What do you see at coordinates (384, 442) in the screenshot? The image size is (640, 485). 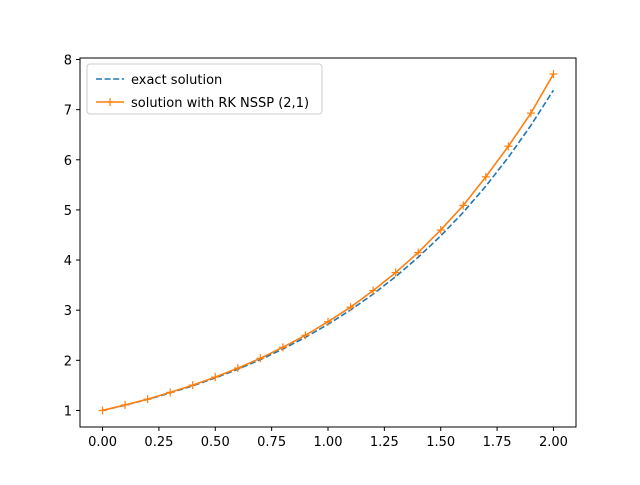 I see `x-tick-label: 1.25` at bounding box center [384, 442].